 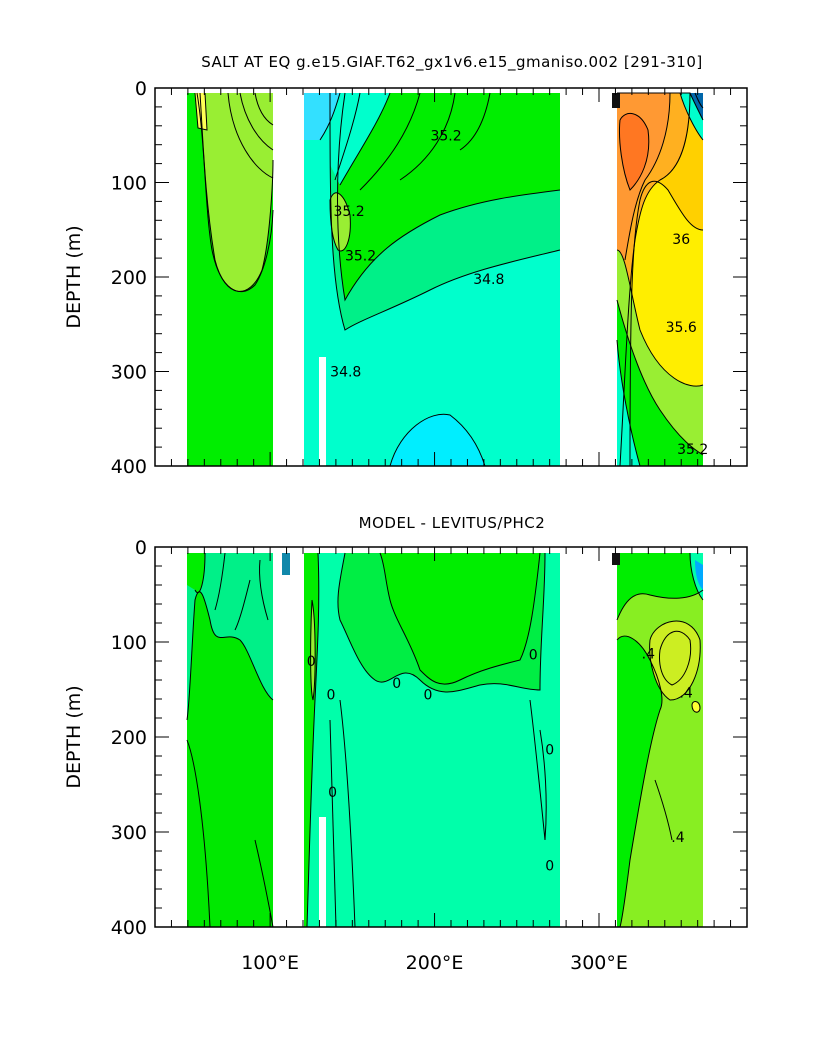 I want to click on contour-labels: 0 0 0 0 0 0 0 0 .4 .4 .4, so click(x=500, y=760).